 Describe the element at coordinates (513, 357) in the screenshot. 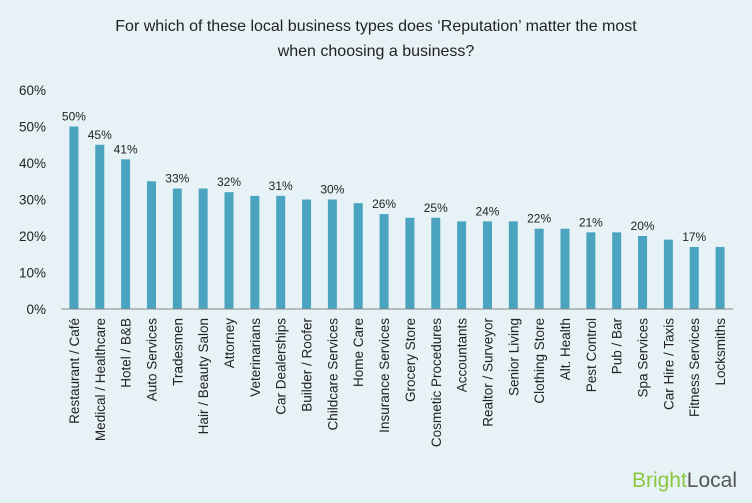

I see `category-label: Senior Living` at that location.